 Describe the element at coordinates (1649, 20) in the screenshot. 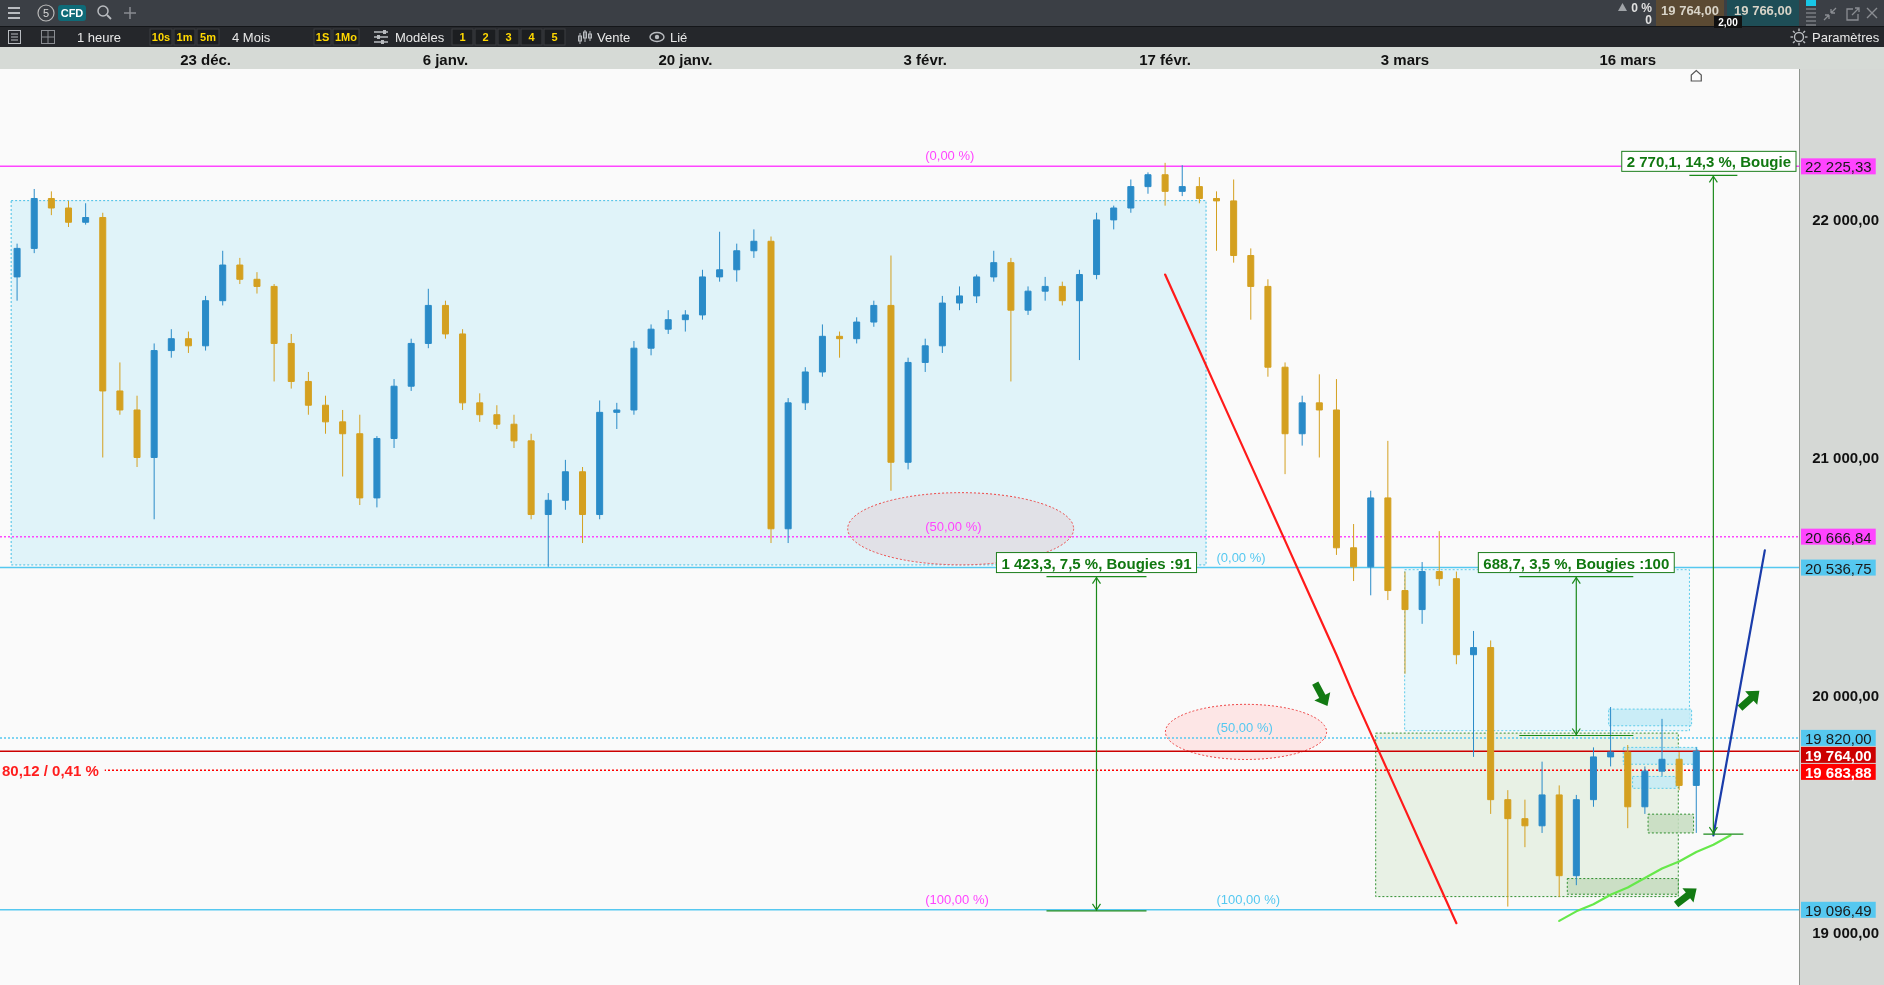

I see `text: 0` at that location.